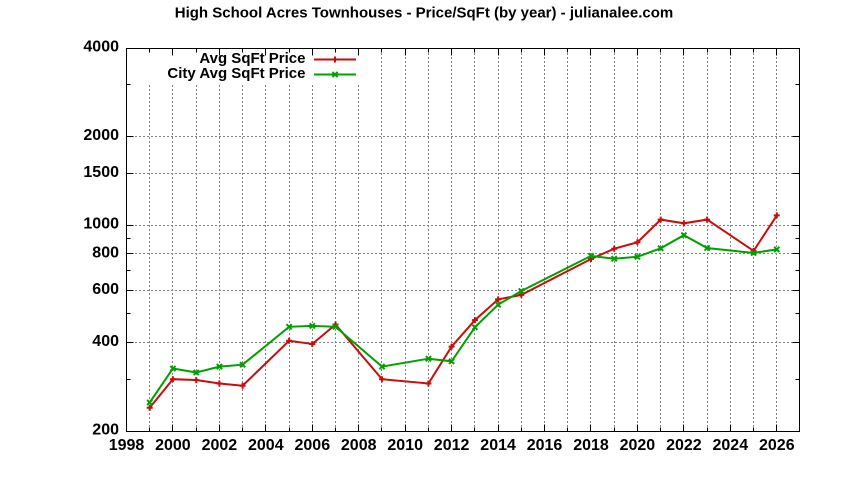 Image resolution: width=844 pixels, height=485 pixels. What do you see at coordinates (105, 289) in the screenshot?
I see `svg-text: 600` at bounding box center [105, 289].